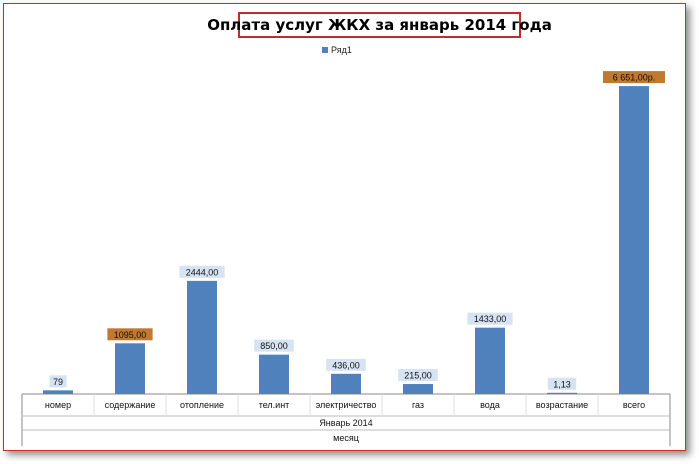 This screenshot has height=464, width=699. What do you see at coordinates (490, 405) in the screenshot?
I see `category-label-6: вода` at bounding box center [490, 405].